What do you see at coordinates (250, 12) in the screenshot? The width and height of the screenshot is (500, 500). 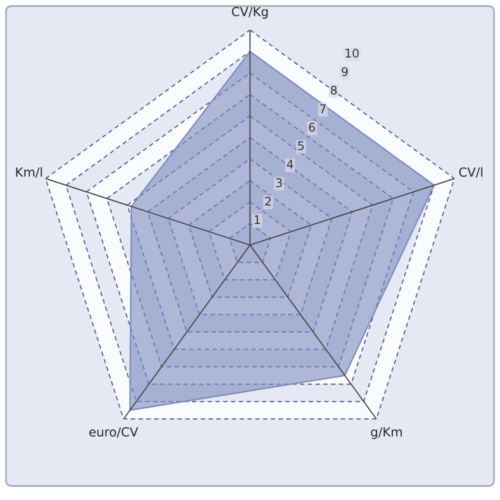 I see `spoke-label: CV/Kg` at bounding box center [250, 12].